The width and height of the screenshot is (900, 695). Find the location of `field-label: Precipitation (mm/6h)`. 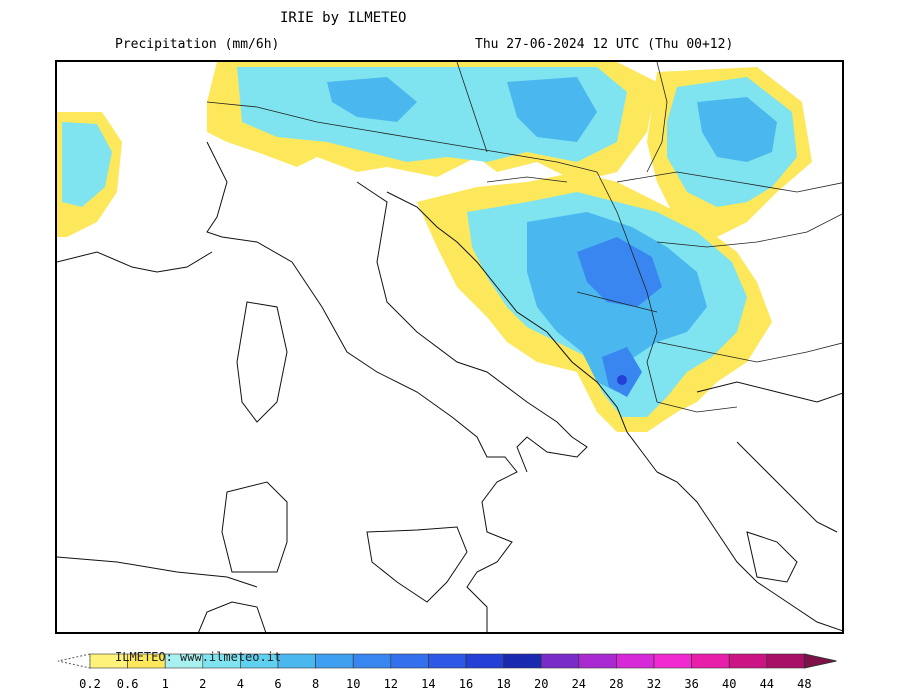

field-label: Precipitation (mm/6h) is located at coordinates (197, 44).